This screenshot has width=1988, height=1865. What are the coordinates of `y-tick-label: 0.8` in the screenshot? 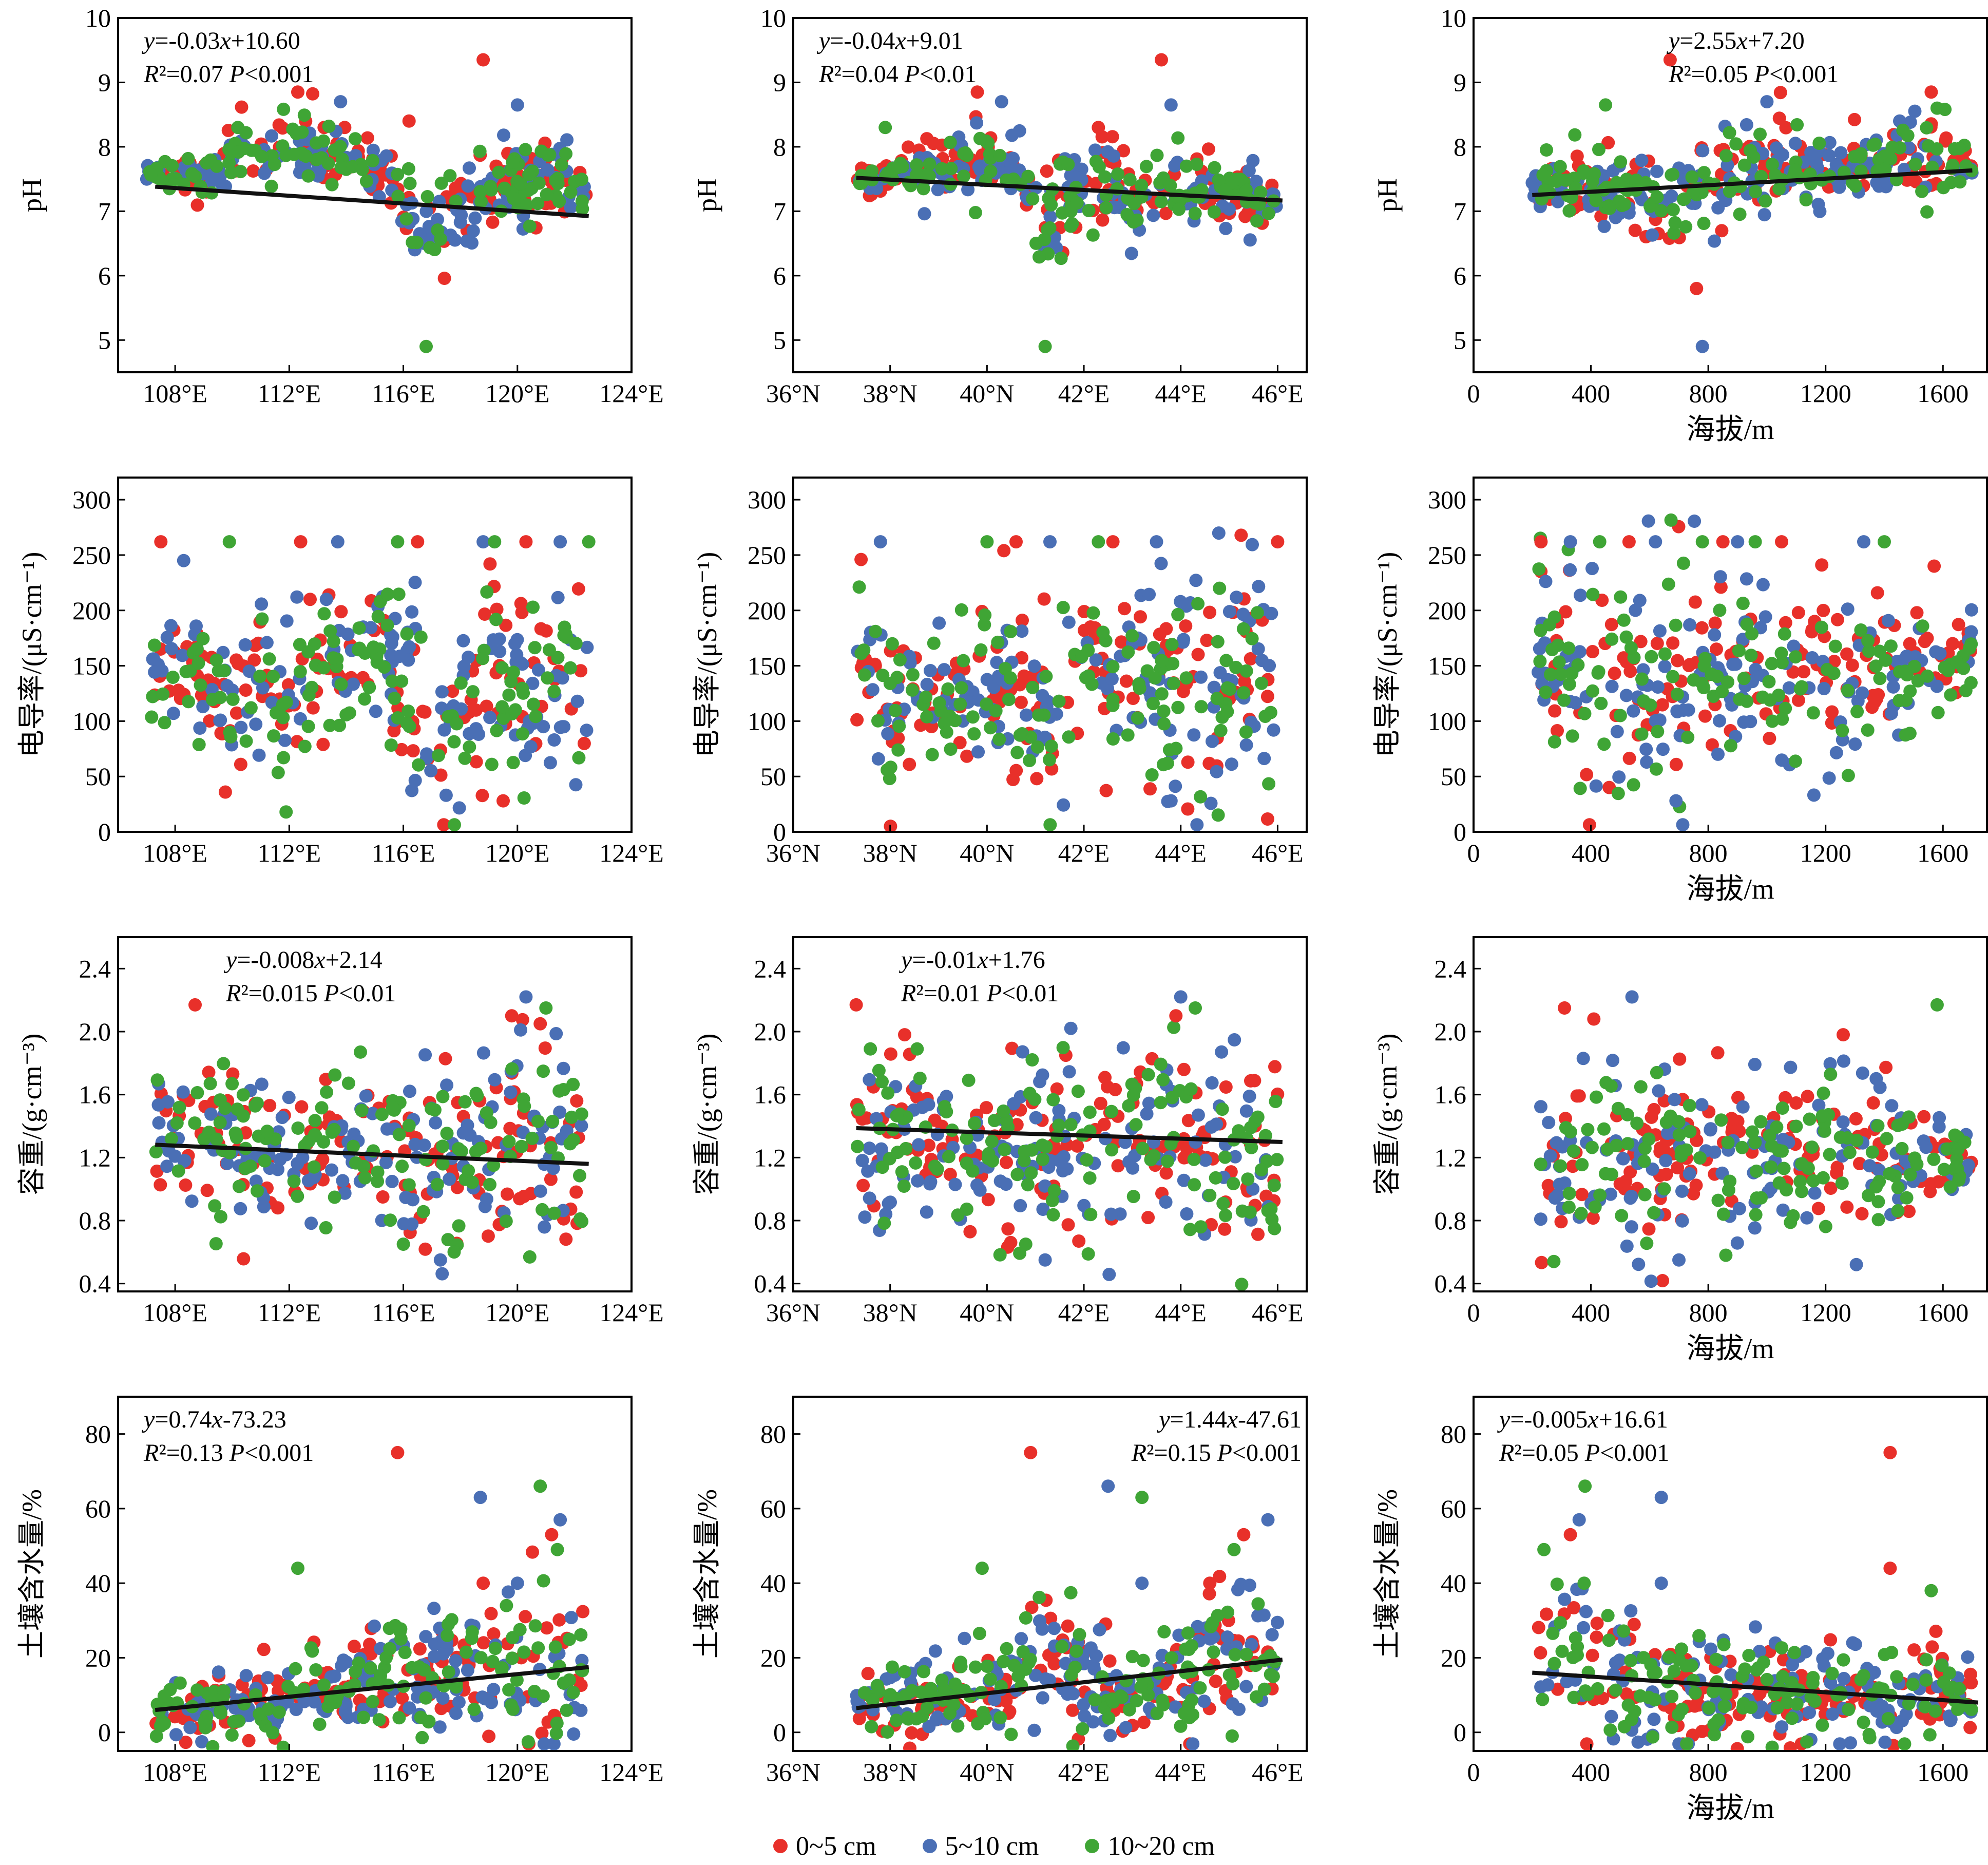 It's located at (771, 1220).